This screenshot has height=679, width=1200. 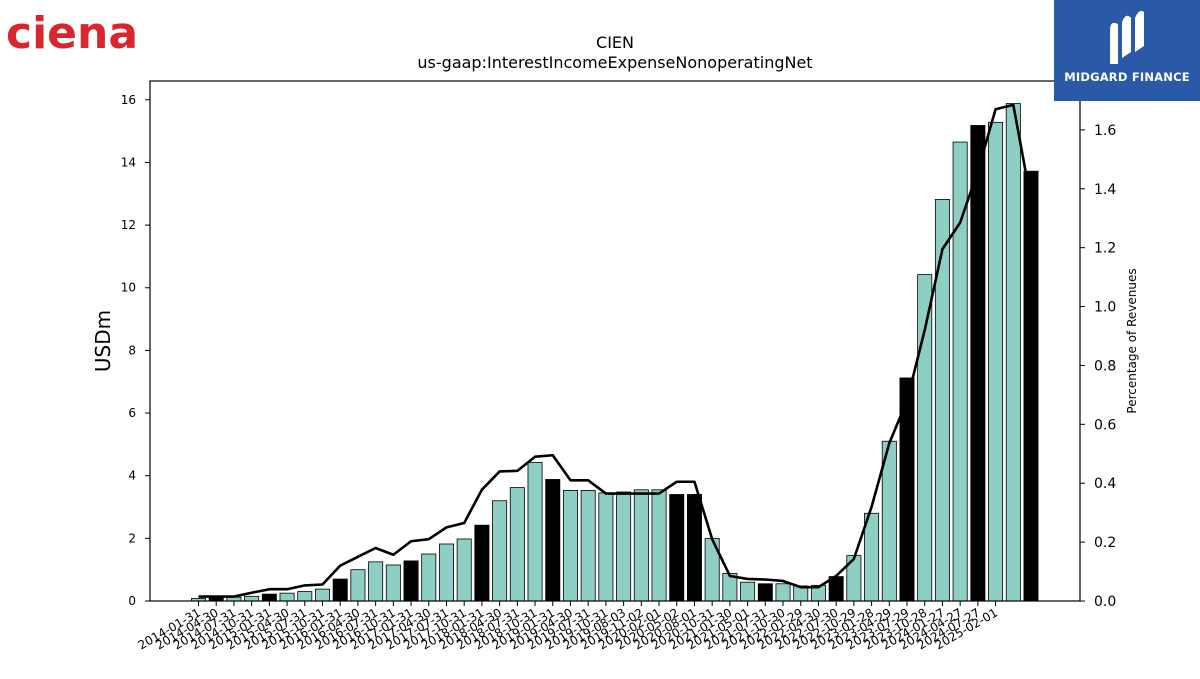 I want to click on y2-tick-label: 0.4, so click(x=1105, y=484).